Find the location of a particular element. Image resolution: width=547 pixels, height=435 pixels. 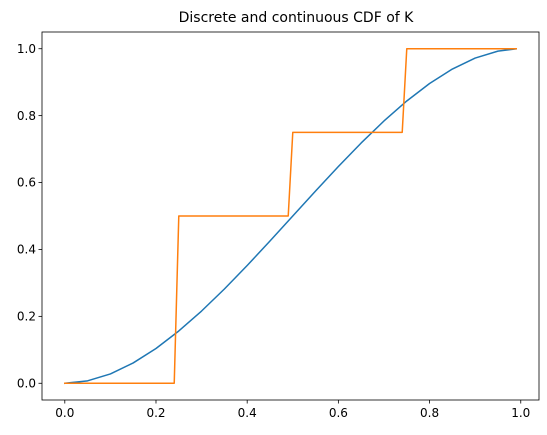

x-axis: 0.0 0.2 0.4 0.6 0.8 1.0 is located at coordinates (292, 410).